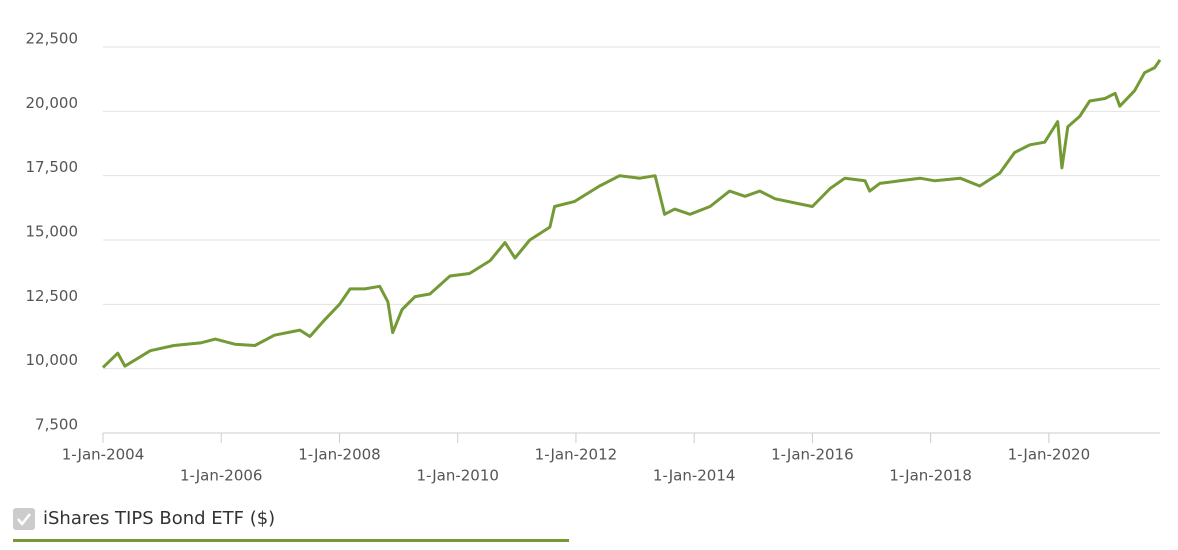 Image resolution: width=1178 pixels, height=550 pixels. I want to click on check-icon, so click(24, 520).